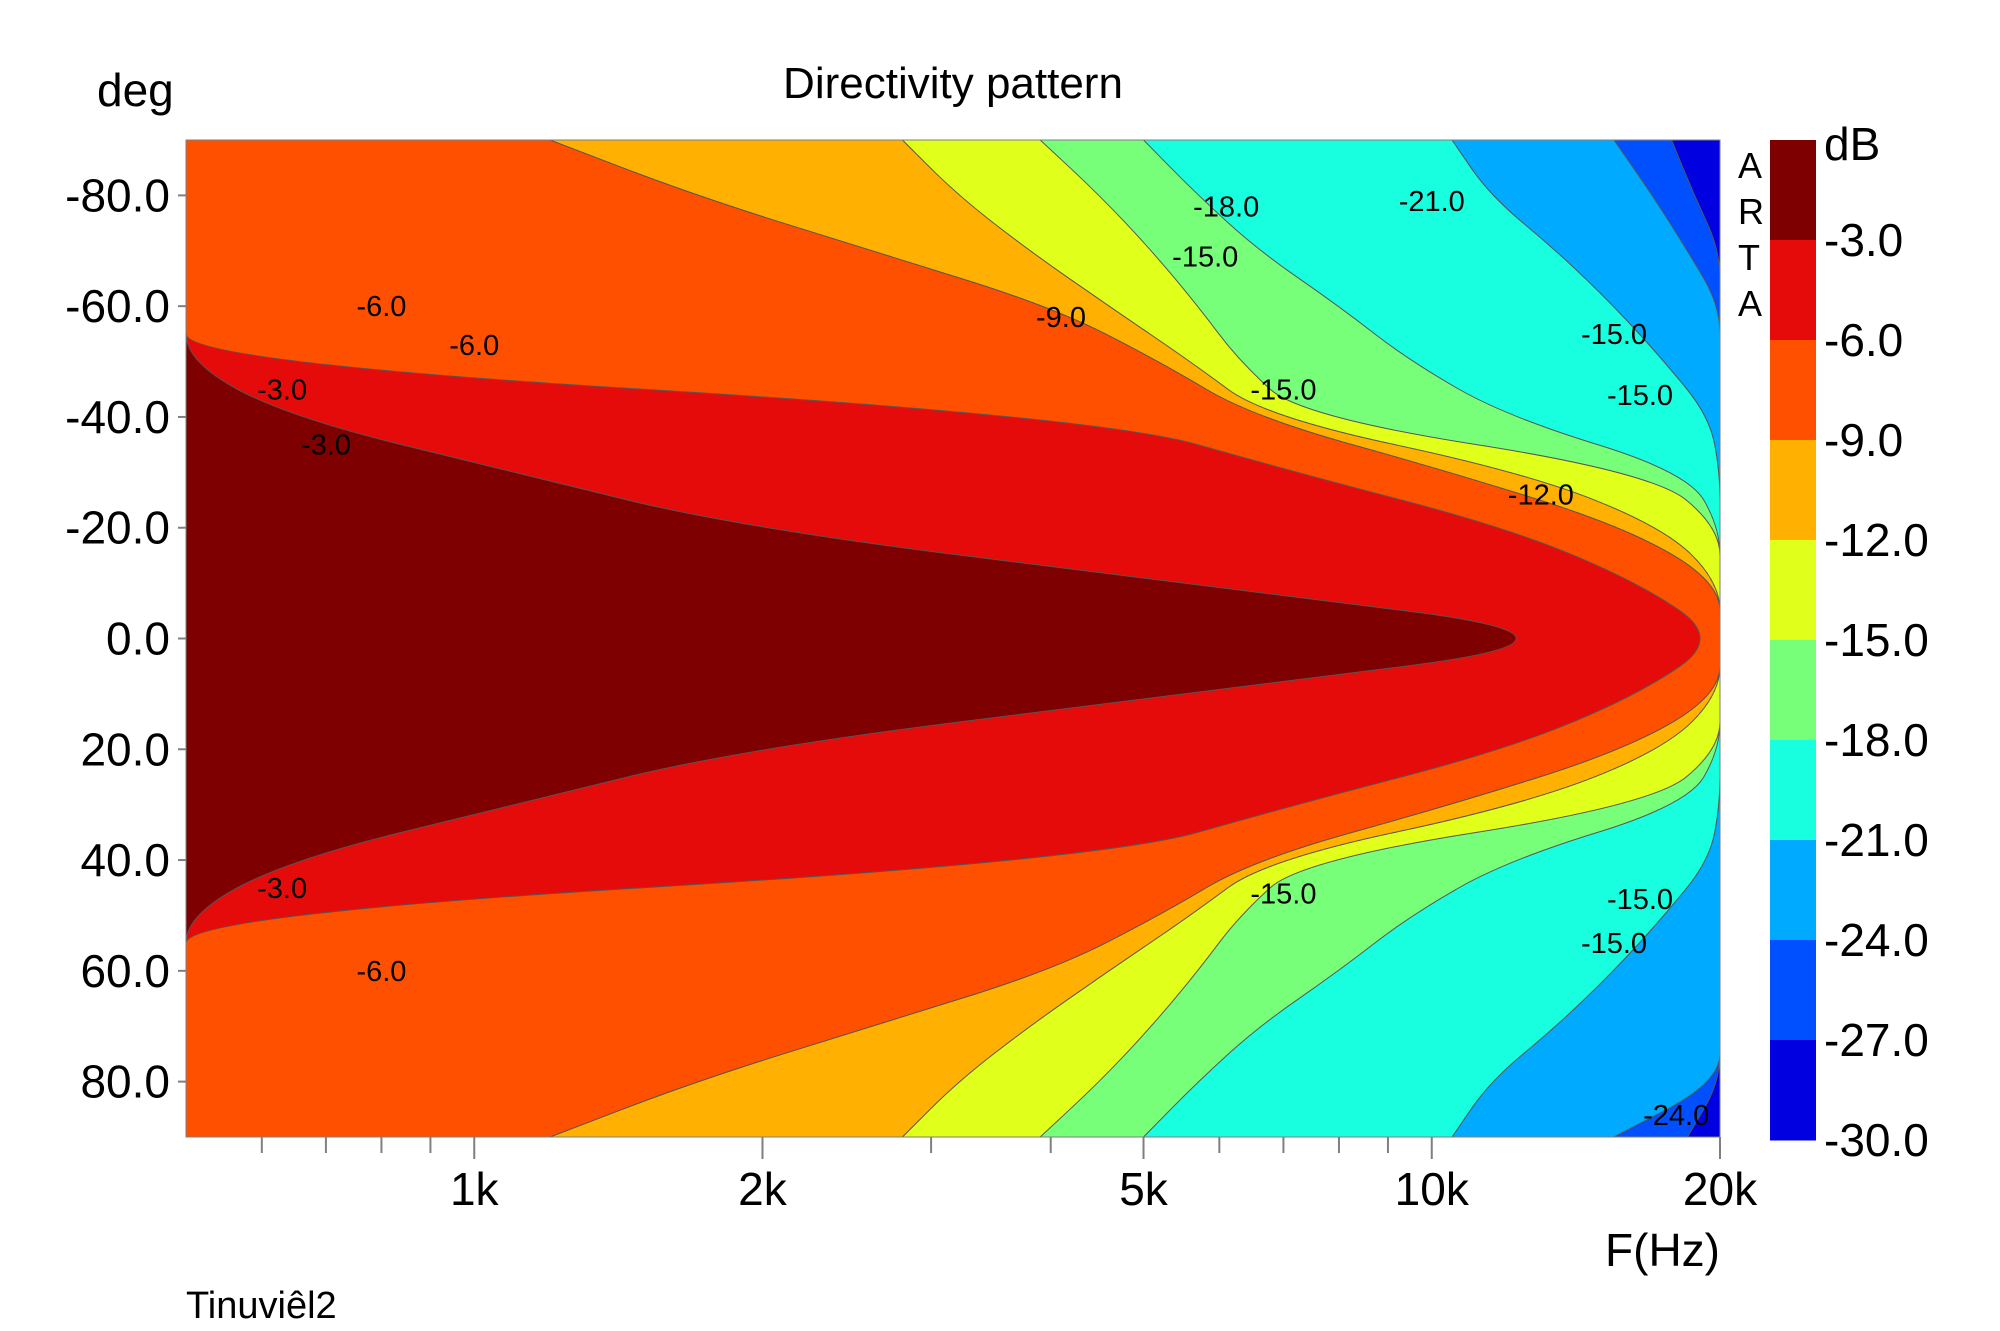  I want to click on contour-label-8: -15.0, so click(1283, 390).